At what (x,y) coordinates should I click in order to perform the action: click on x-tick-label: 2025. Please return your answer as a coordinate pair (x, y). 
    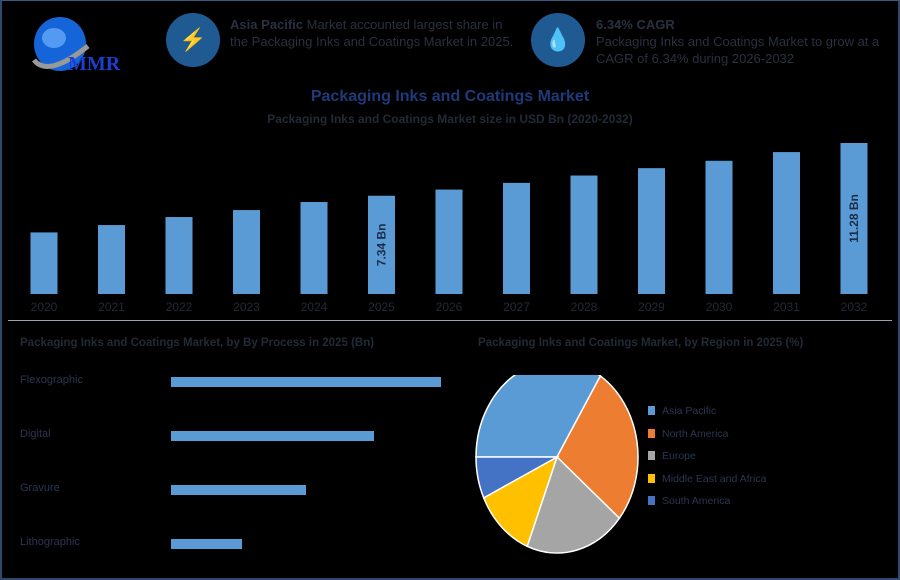
    Looking at the image, I should click on (381, 307).